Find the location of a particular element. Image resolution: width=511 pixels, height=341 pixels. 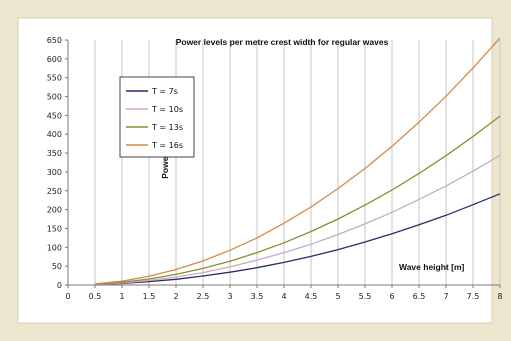

x-tick-label: 1 is located at coordinates (121, 296).